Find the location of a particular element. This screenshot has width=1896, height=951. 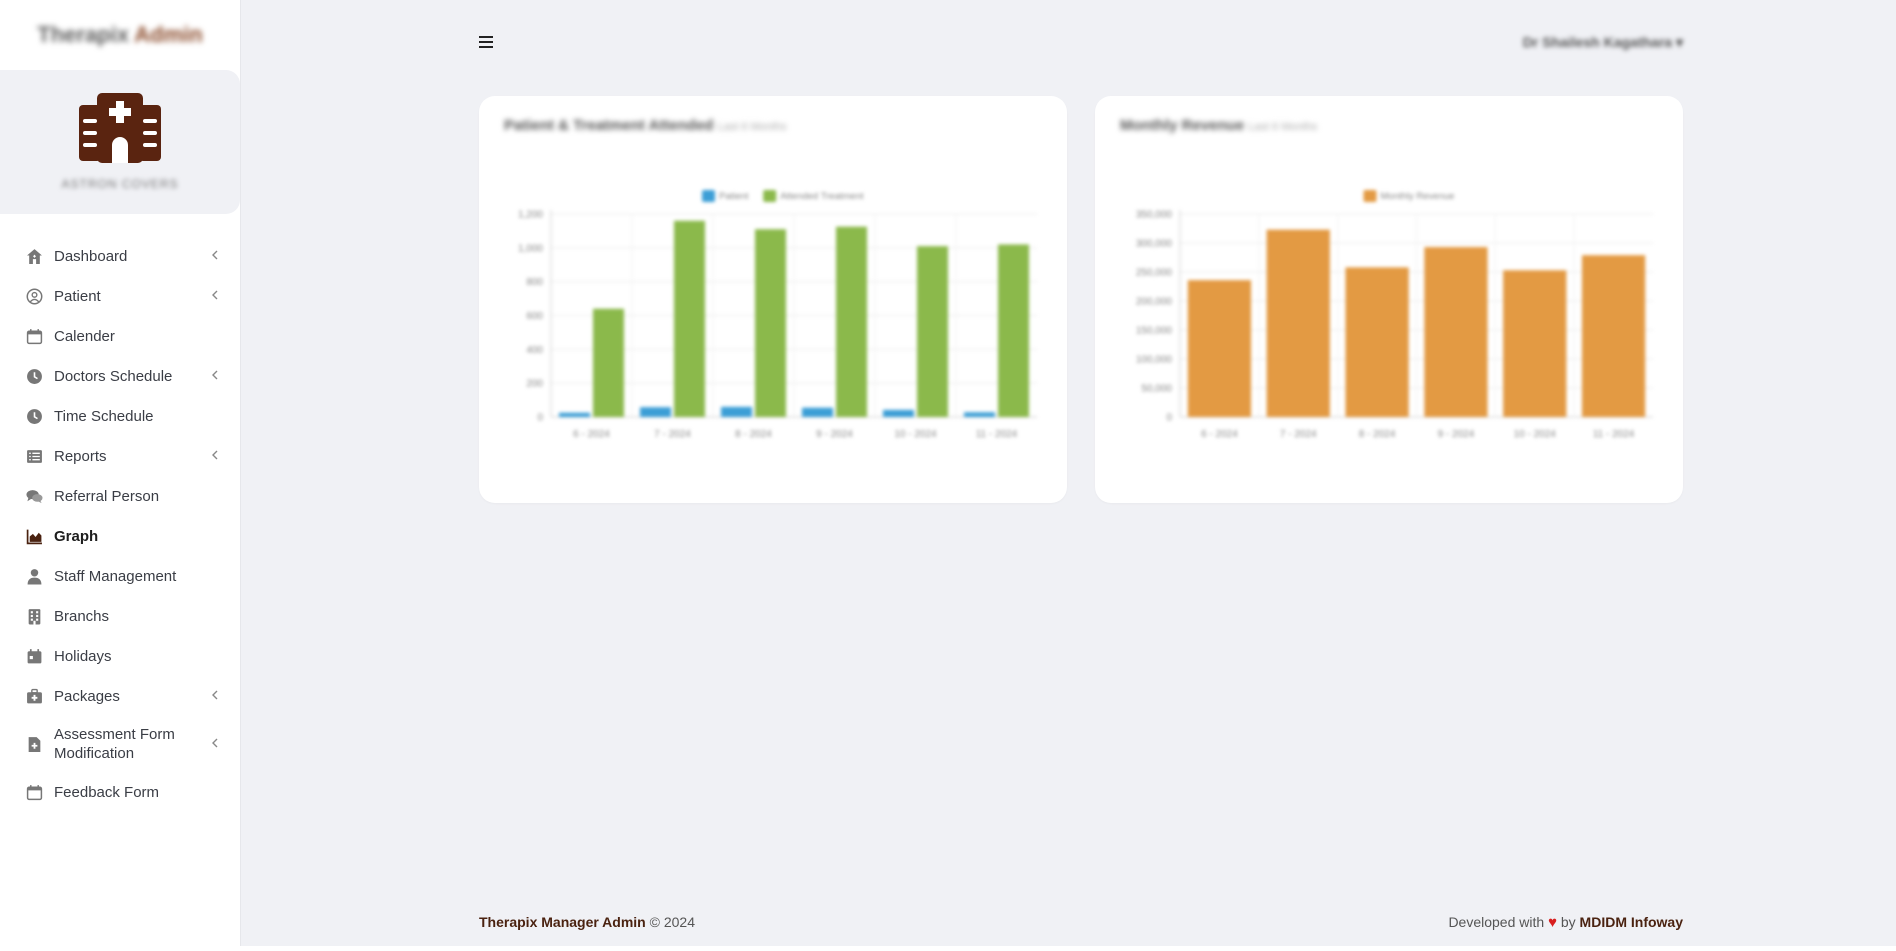

sidebar: Therapix Admin ASTRON COVERS is located at coordinates (120, 475).